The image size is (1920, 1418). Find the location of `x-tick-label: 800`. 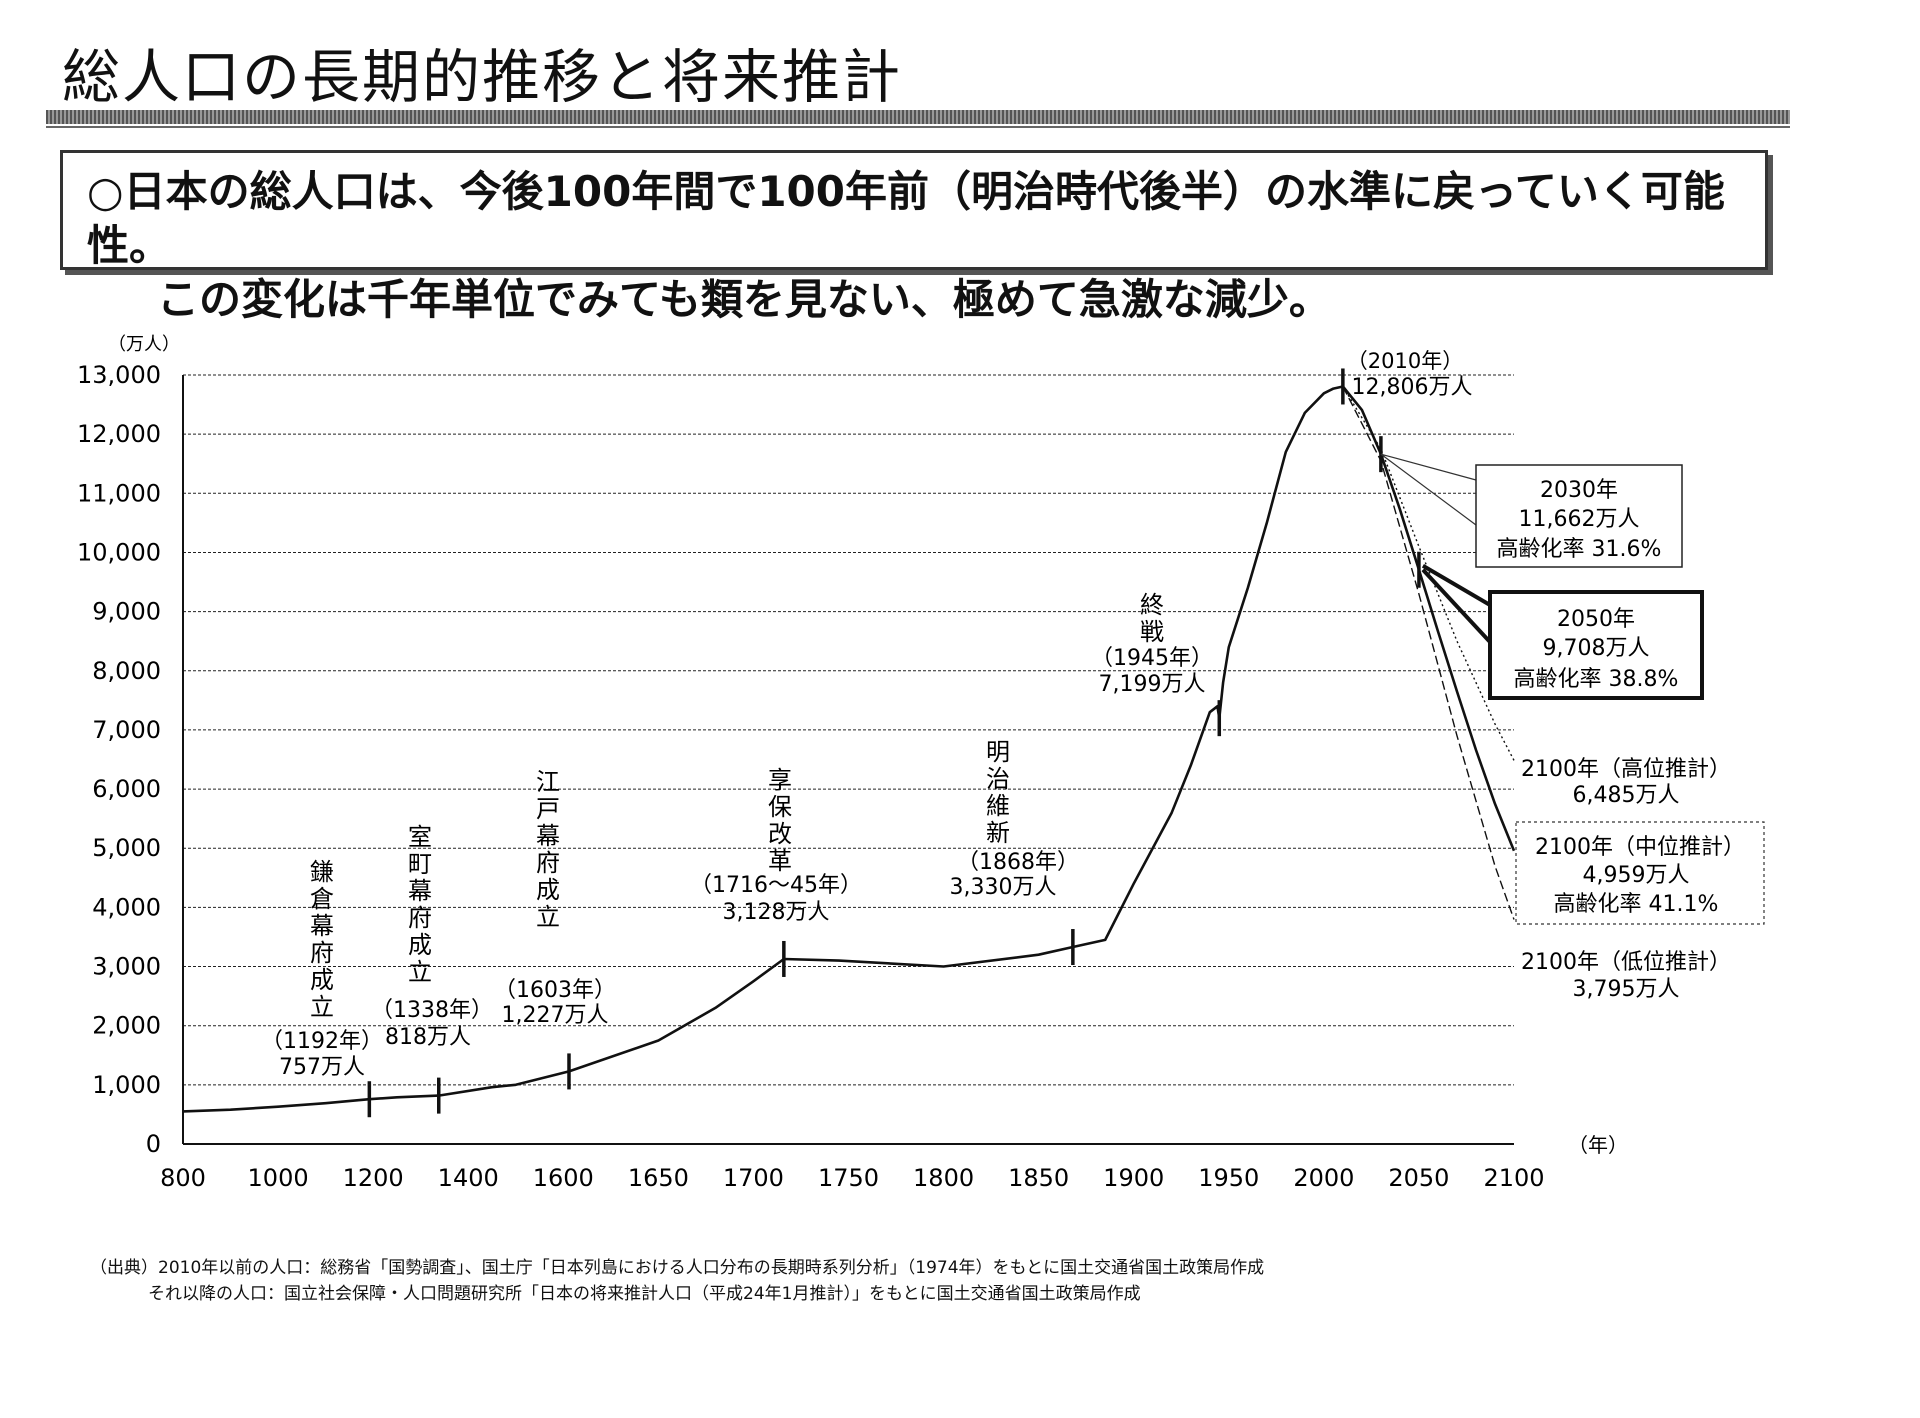

x-tick-label: 800 is located at coordinates (183, 1178).